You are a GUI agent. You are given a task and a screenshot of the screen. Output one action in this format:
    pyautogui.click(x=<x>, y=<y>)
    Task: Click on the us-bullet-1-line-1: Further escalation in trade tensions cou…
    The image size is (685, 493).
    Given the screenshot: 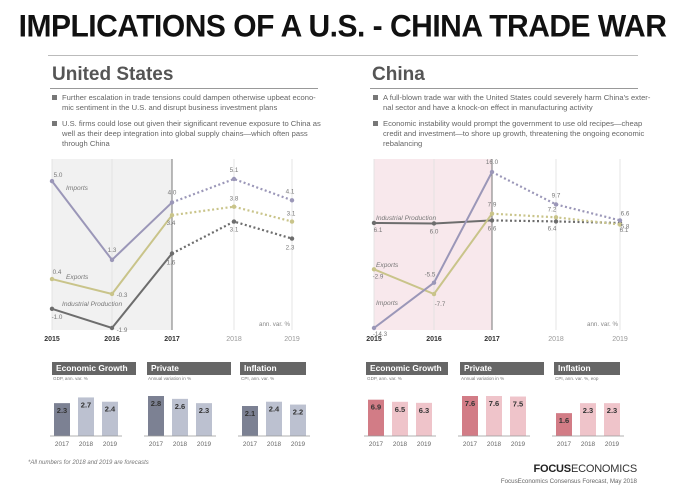 What is the action you would take?
    pyautogui.click(x=189, y=97)
    